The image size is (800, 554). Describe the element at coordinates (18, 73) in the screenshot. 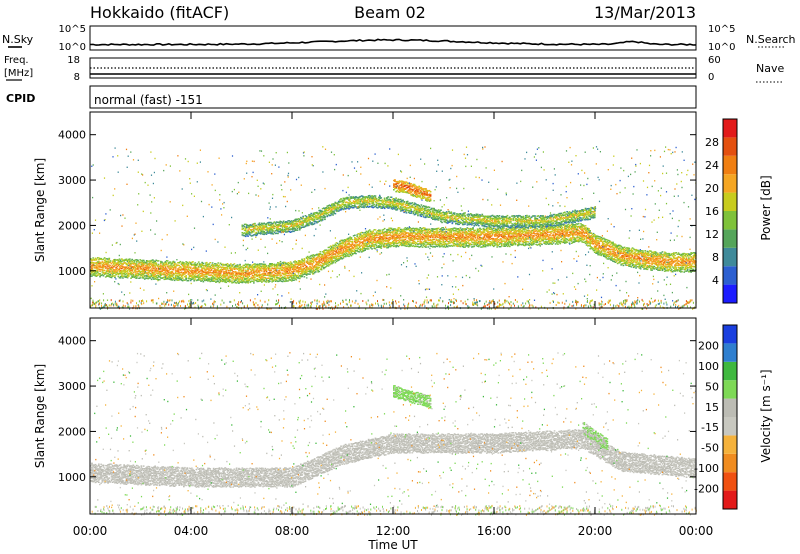

I see `freq-label-2: [MHz]` at that location.